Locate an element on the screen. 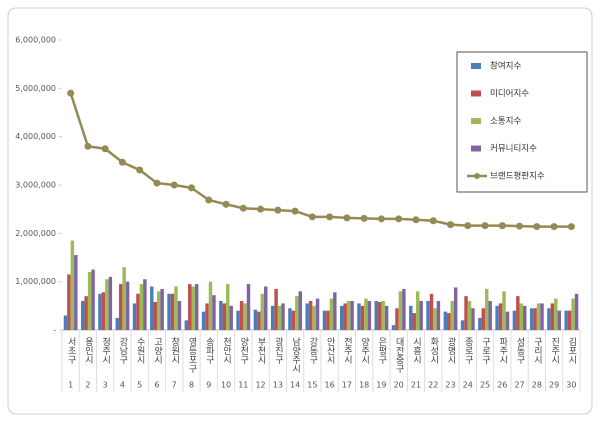  rank-label: 4 is located at coordinates (122, 385).